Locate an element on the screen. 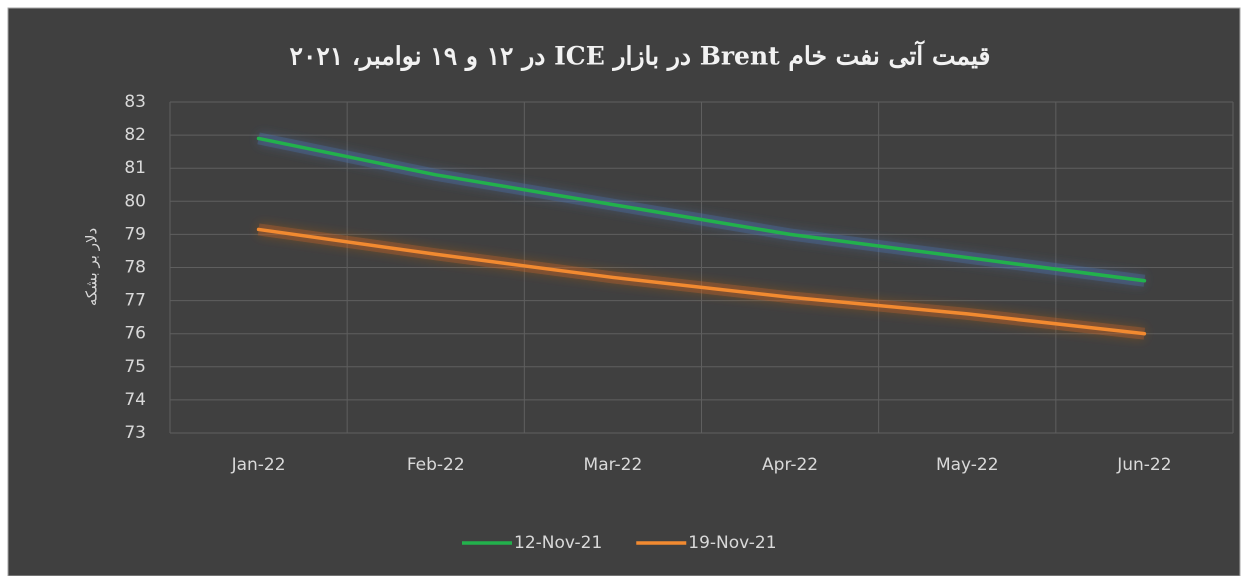 Image resolution: width=1244 pixels, height=576 pixels. y-tick-label: 78 is located at coordinates (135, 268).